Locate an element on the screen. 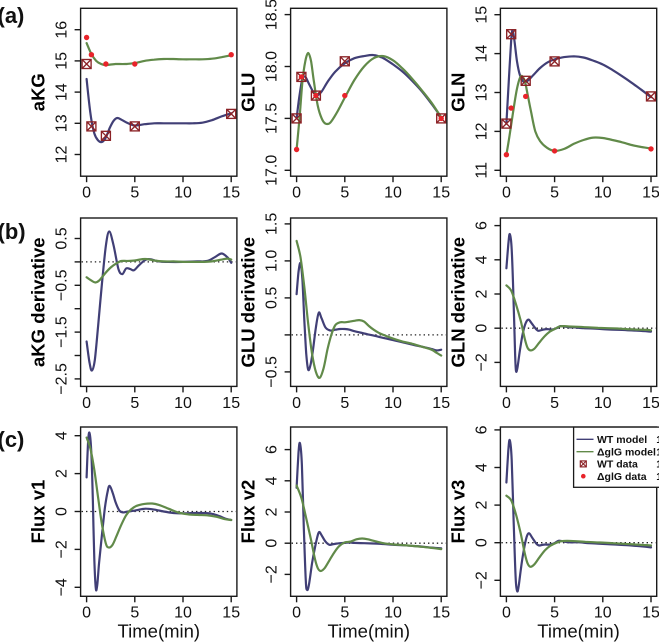  svg-text: GLU is located at coordinates (248, 92).